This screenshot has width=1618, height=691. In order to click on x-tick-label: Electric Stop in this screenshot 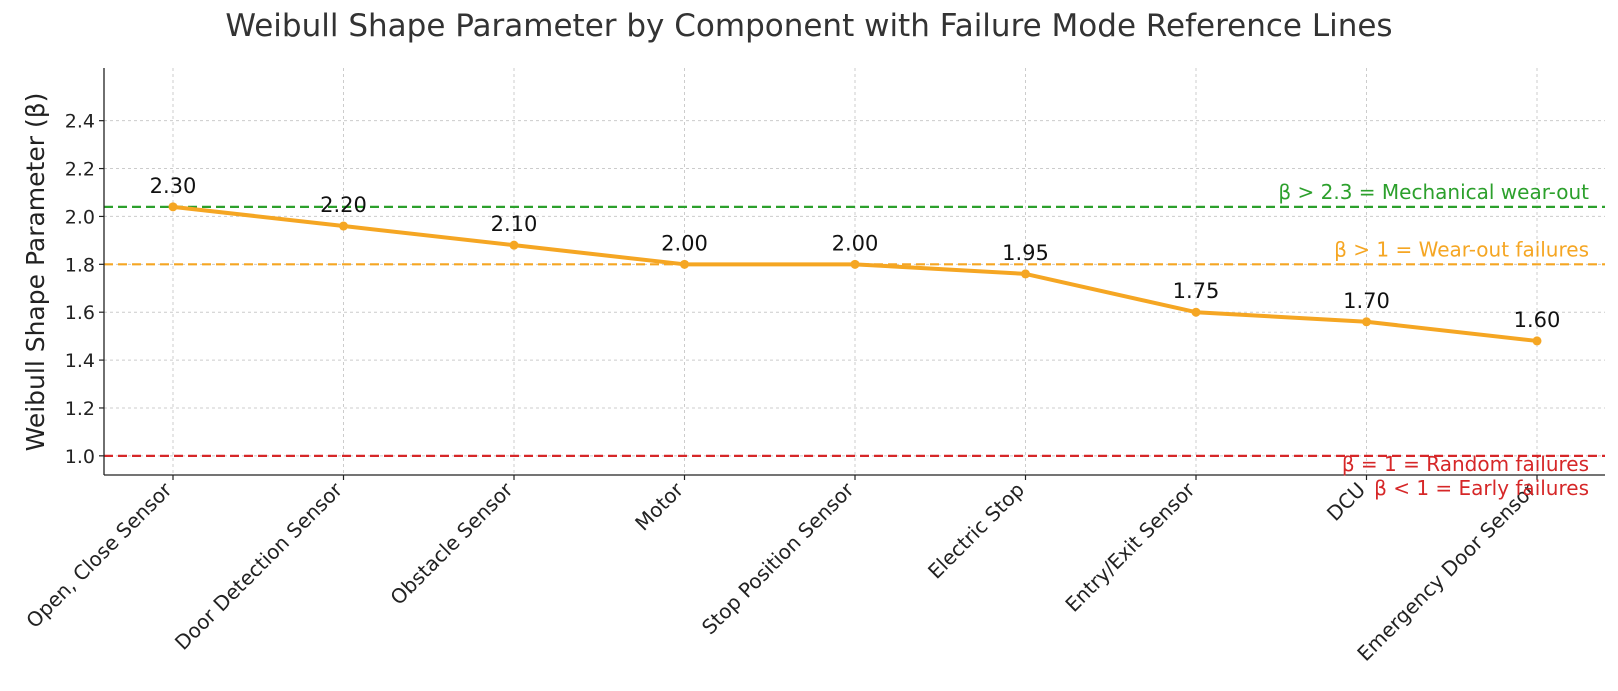, I will do `click(976, 531)`.